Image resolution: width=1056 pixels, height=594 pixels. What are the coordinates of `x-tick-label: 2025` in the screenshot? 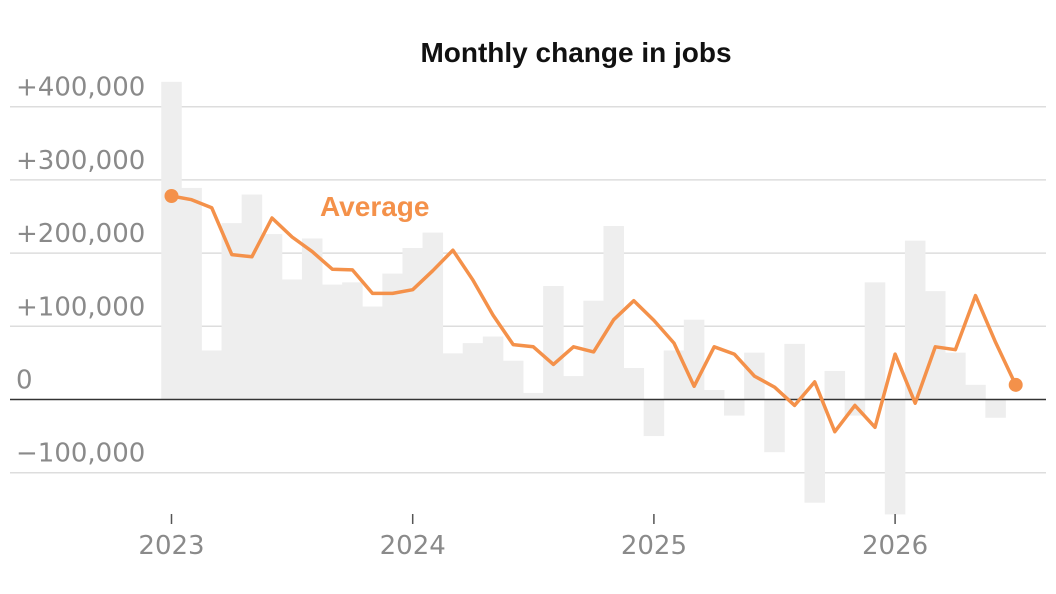 It's located at (654, 546).